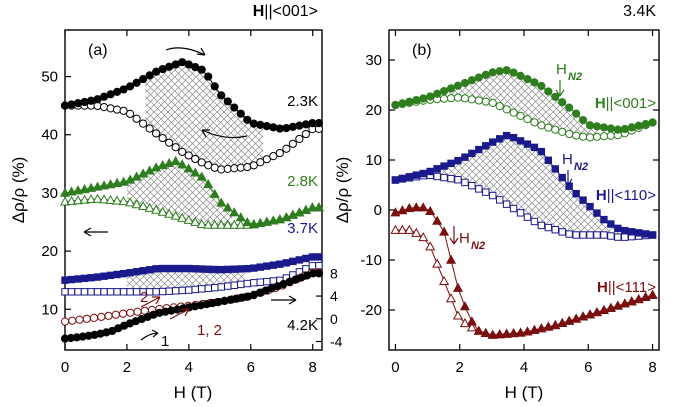 This screenshot has height=407, width=676. What do you see at coordinates (49, 135) in the screenshot?
I see `panel-a-y-tick-label: 40` at bounding box center [49, 135].